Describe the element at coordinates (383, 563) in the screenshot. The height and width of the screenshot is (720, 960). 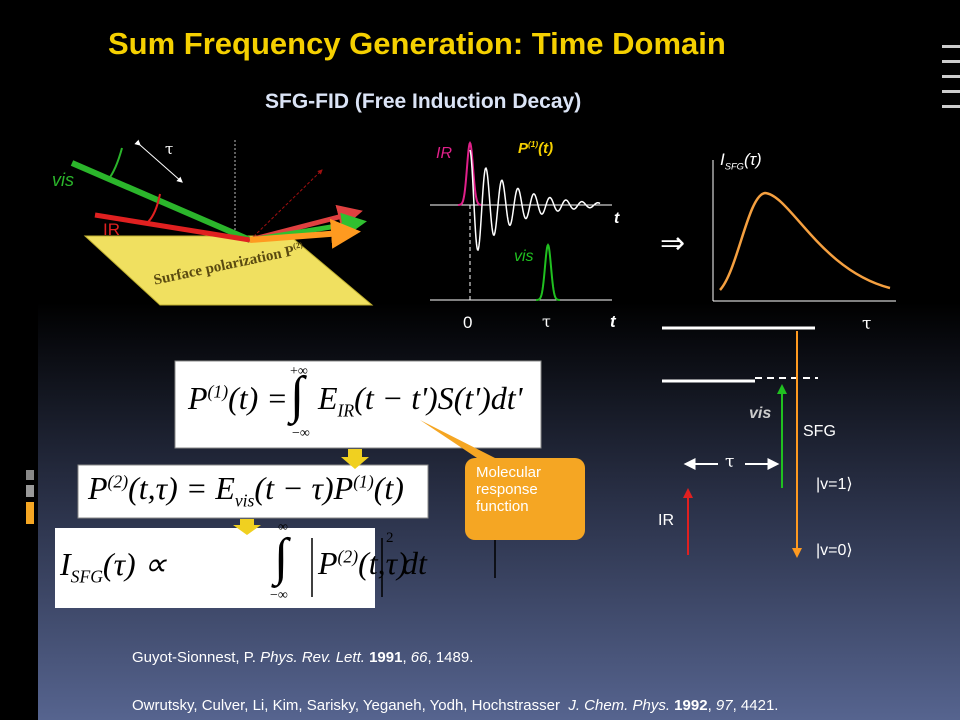
I see `eq-text: (t,τ)` at that location.